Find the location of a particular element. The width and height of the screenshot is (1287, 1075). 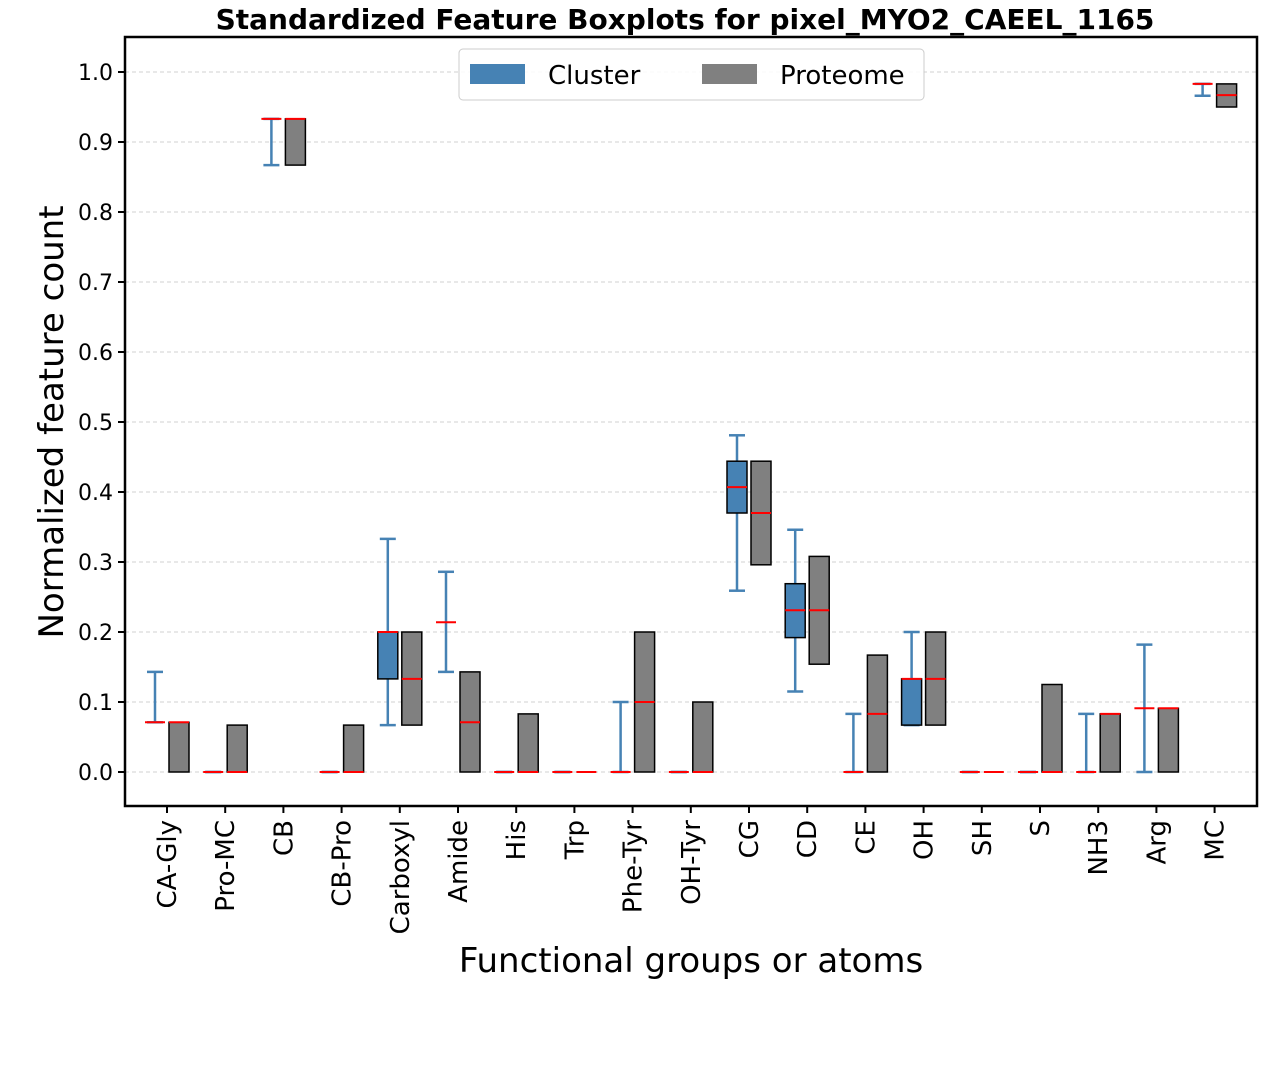

y-tick-label: 0.2 is located at coordinates (95, 633).